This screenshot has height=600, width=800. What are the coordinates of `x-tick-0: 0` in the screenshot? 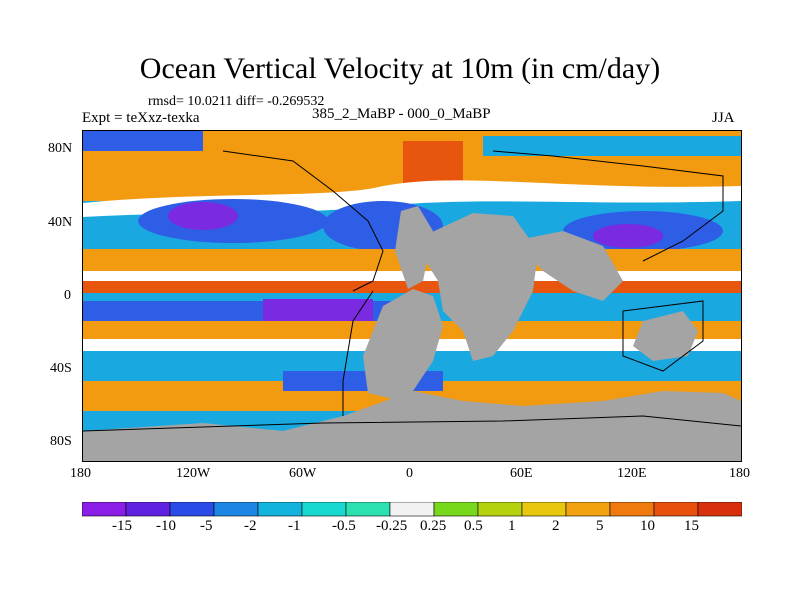 It's located at (409, 473).